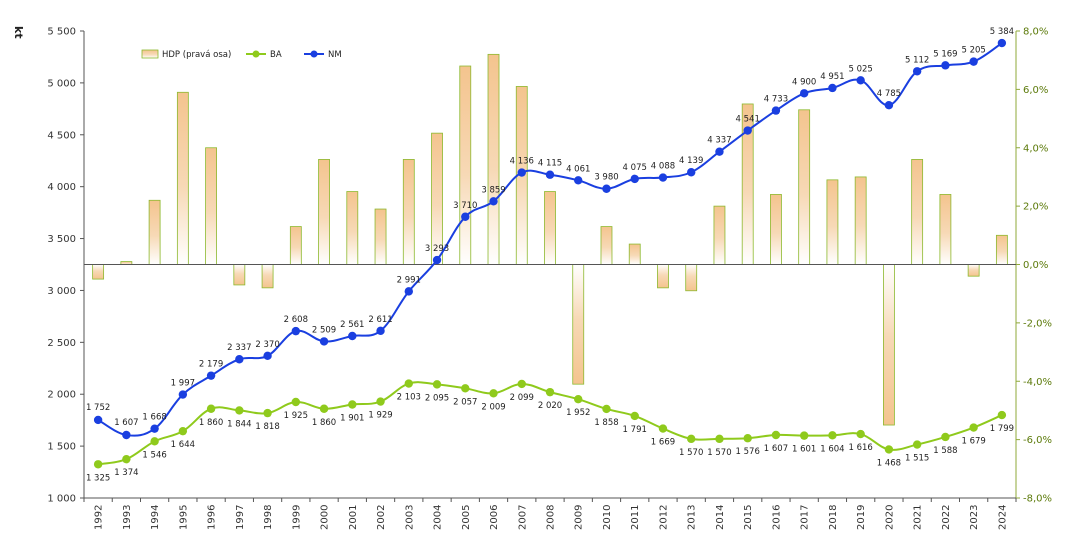 The image size is (1070, 540). I want to click on point-nm-2015, so click(747, 130).